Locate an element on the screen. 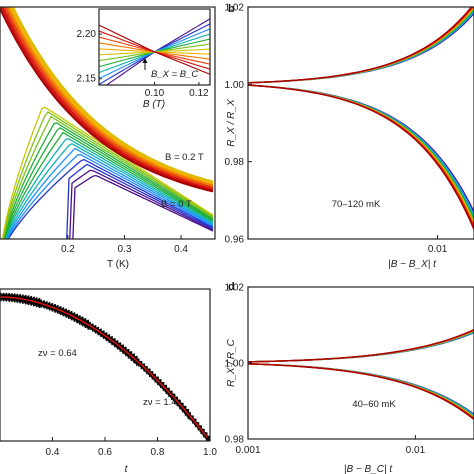 Image resolution: width=474 pixels, height=474 pixels. inset-curves is located at coordinates (154, 51).